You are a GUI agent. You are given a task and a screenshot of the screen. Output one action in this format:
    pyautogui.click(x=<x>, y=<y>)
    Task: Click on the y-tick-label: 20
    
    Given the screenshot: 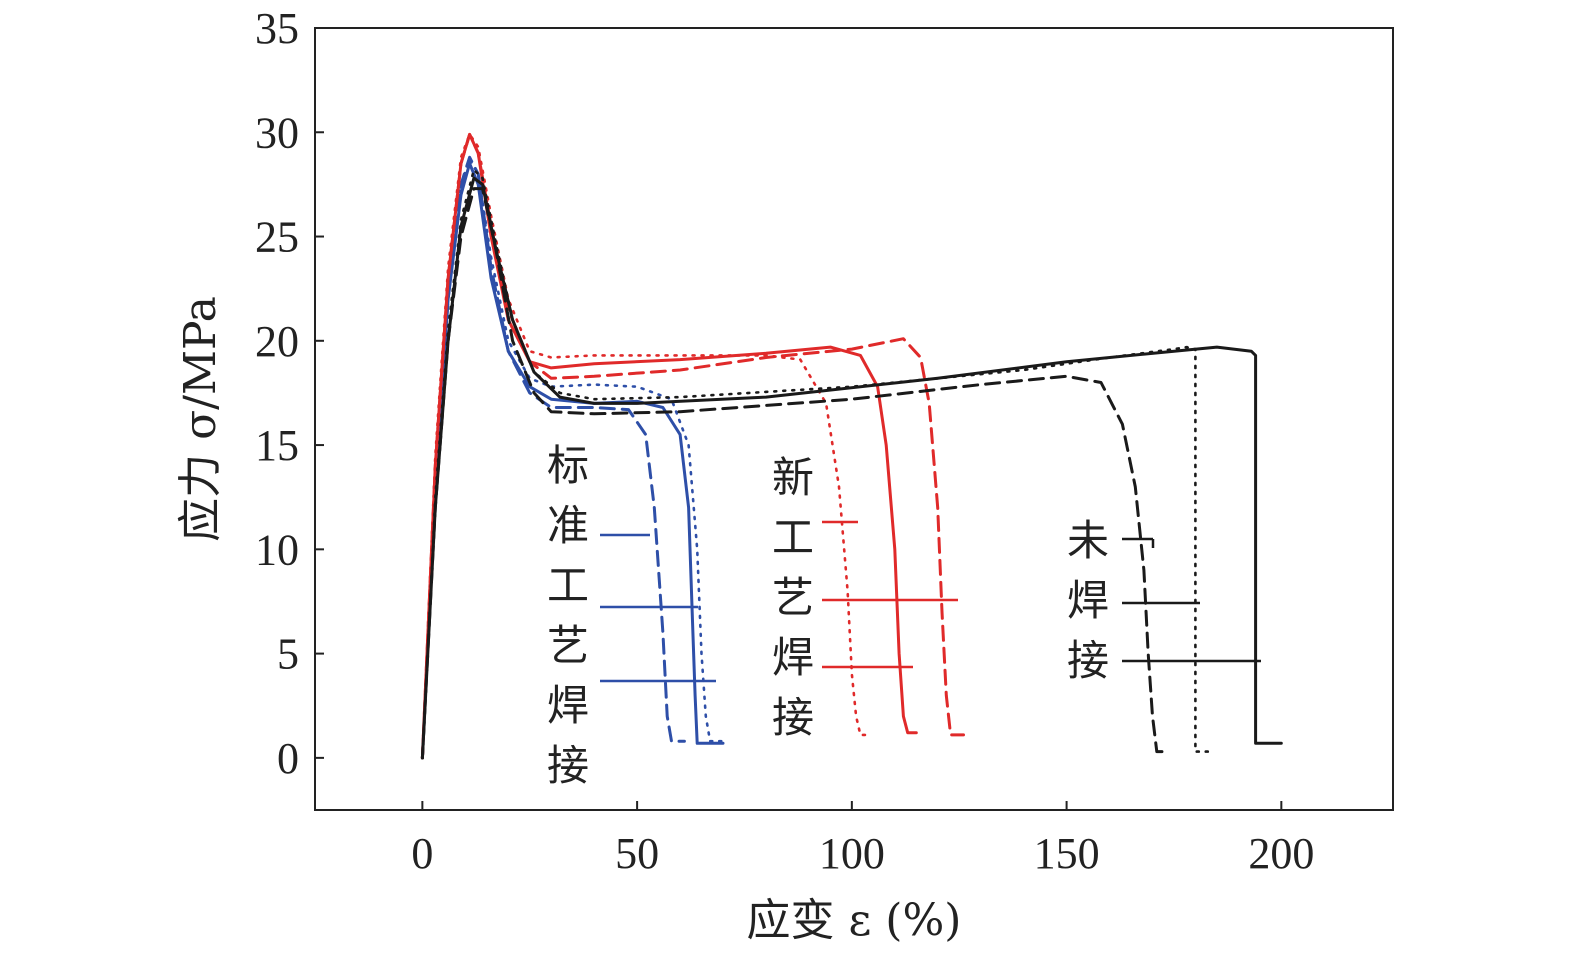 What is the action you would take?
    pyautogui.click(x=277, y=341)
    